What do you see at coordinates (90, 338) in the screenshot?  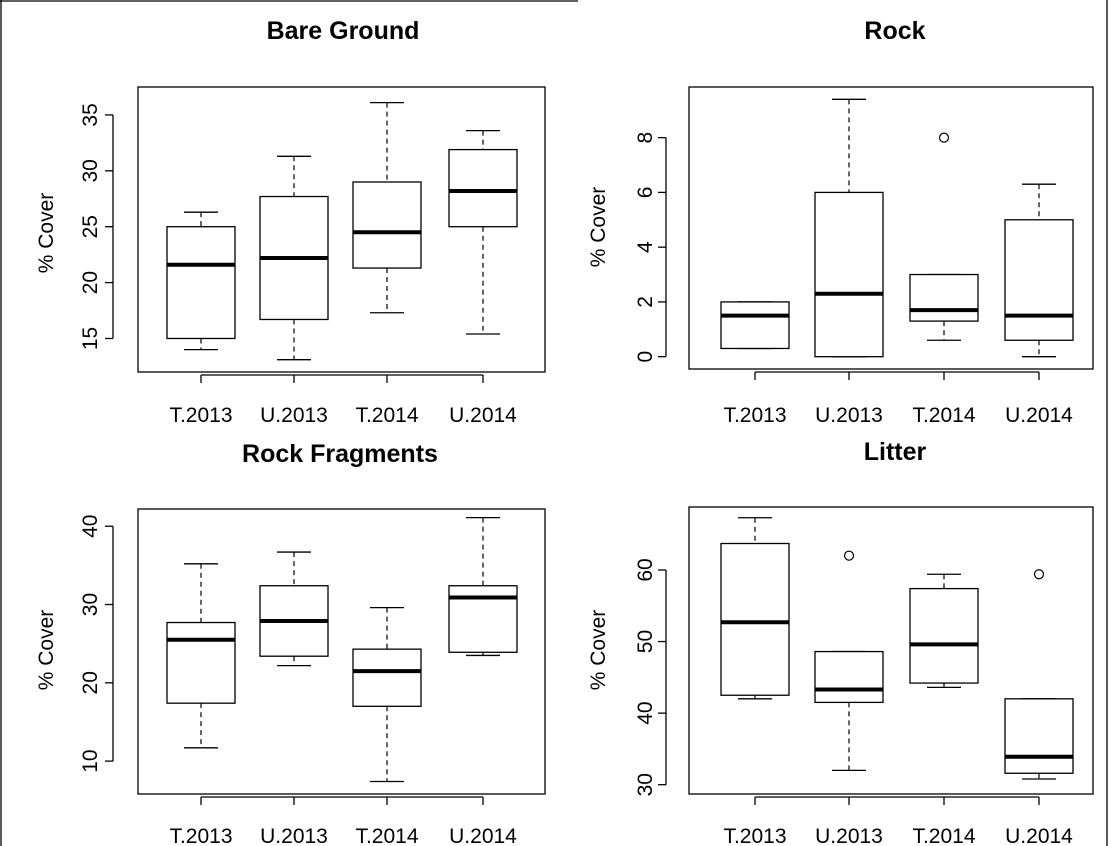 I see `y-tick-label: 15` at bounding box center [90, 338].